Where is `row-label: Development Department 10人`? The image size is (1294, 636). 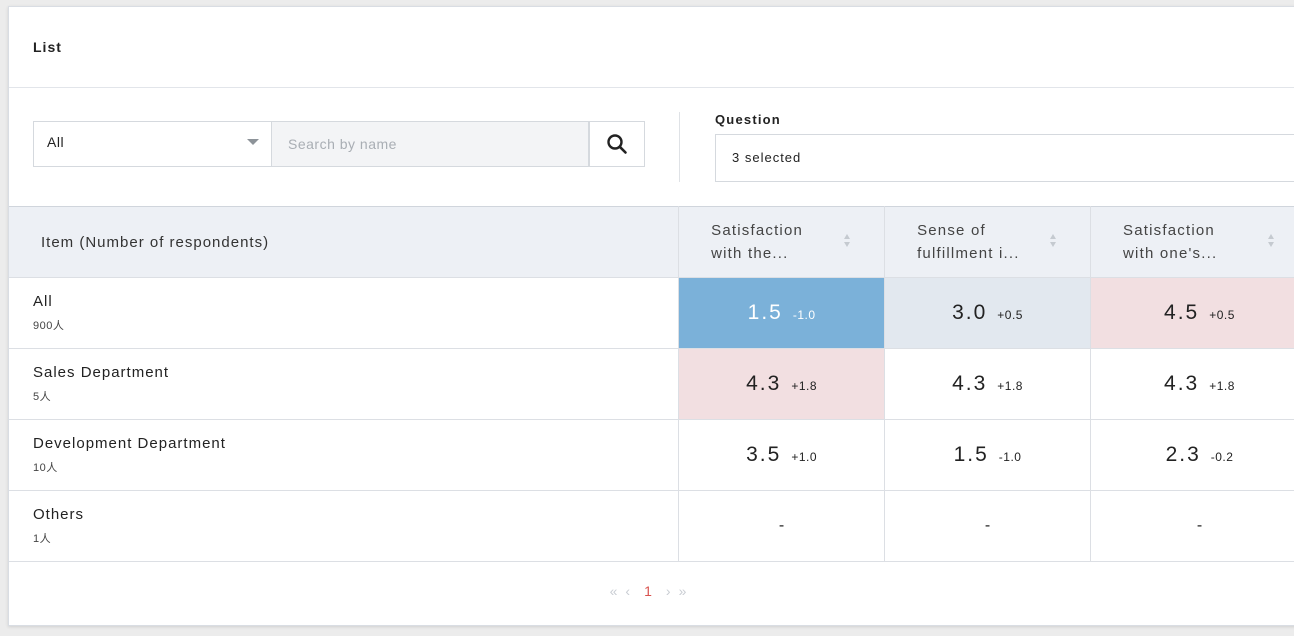
row-label: Development Department 10人 is located at coordinates (344, 455).